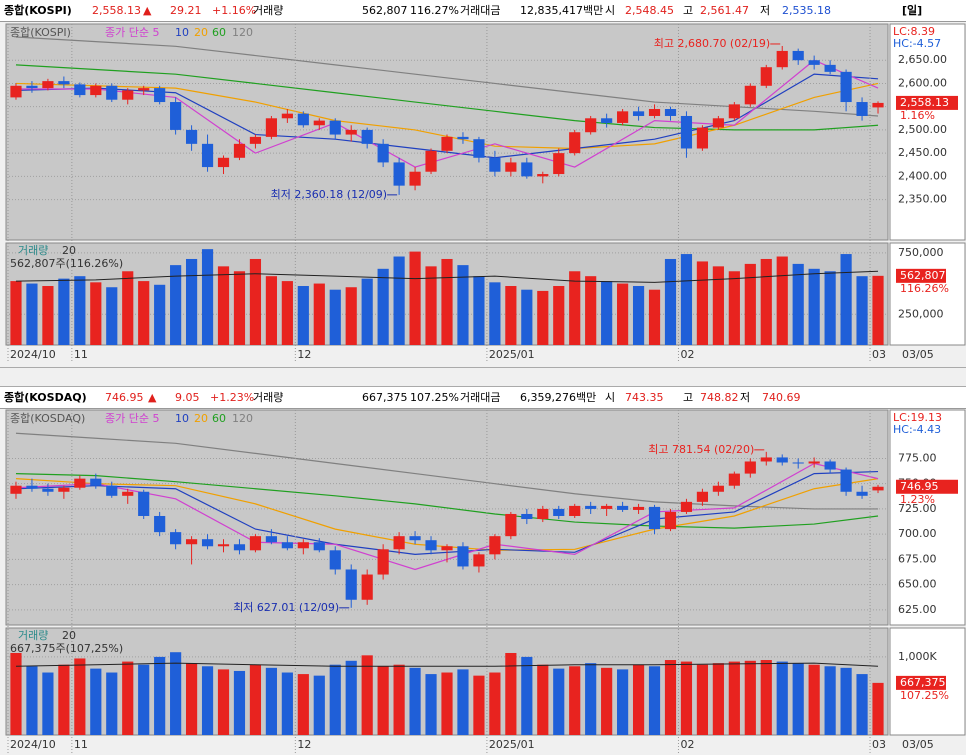 This screenshot has width=966, height=755. Describe the element at coordinates (922, 129) in the screenshot. I see `y-tick-label: 2,500.00` at that location.